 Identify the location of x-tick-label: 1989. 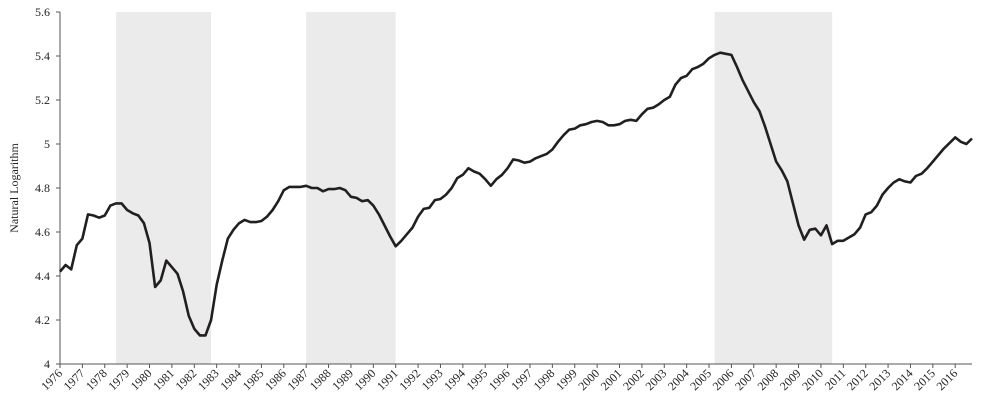
(342, 379).